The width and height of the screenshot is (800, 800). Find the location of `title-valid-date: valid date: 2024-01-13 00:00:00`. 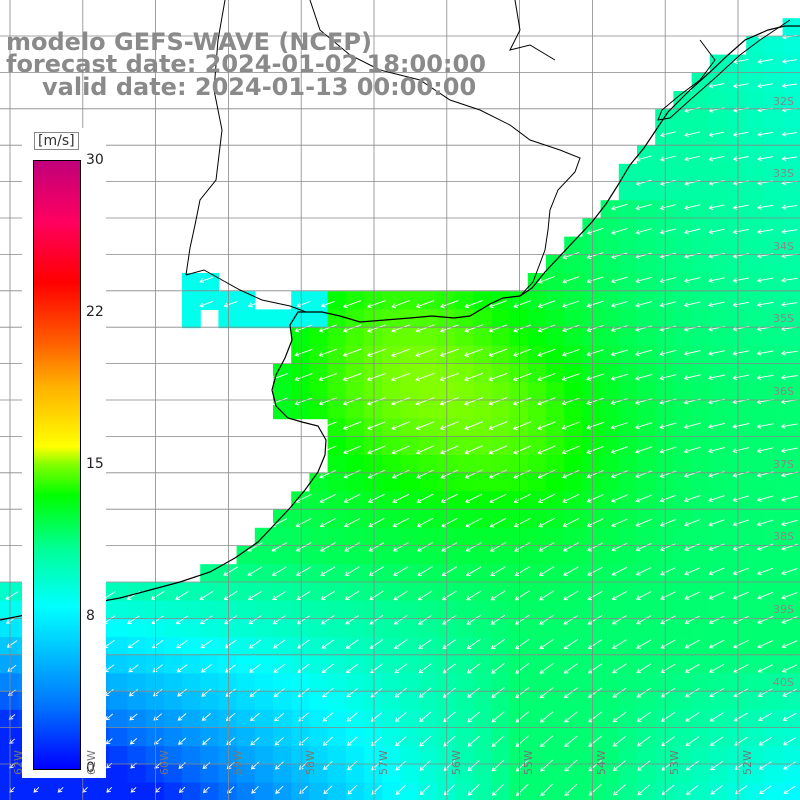

title-valid-date: valid date: 2024-01-13 00:00:00 is located at coordinates (259, 87).